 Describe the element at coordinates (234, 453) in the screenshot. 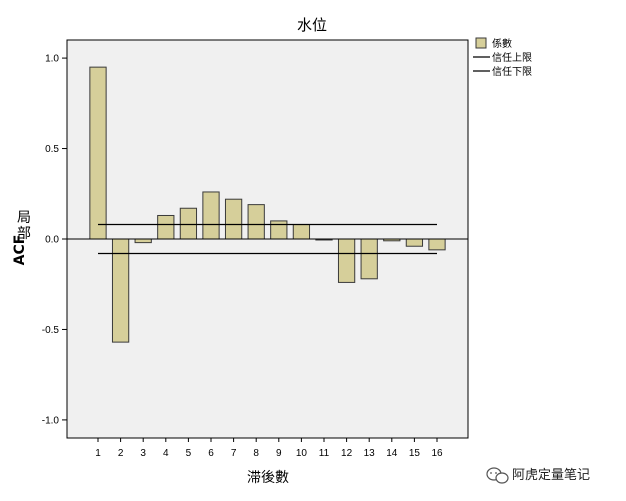

I see `x-tick-label: 7` at that location.